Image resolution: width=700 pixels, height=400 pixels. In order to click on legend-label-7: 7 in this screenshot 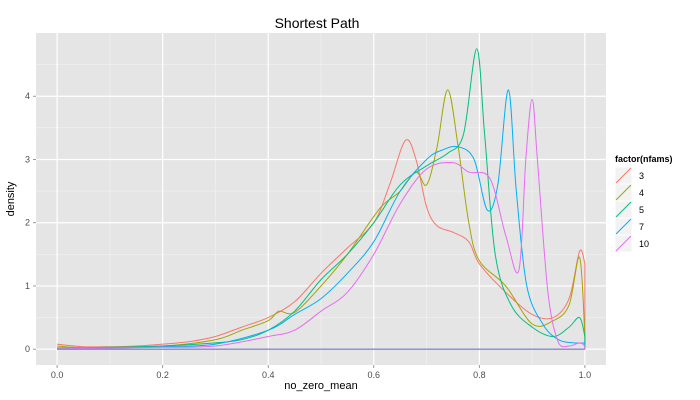, I will do `click(641, 227)`.